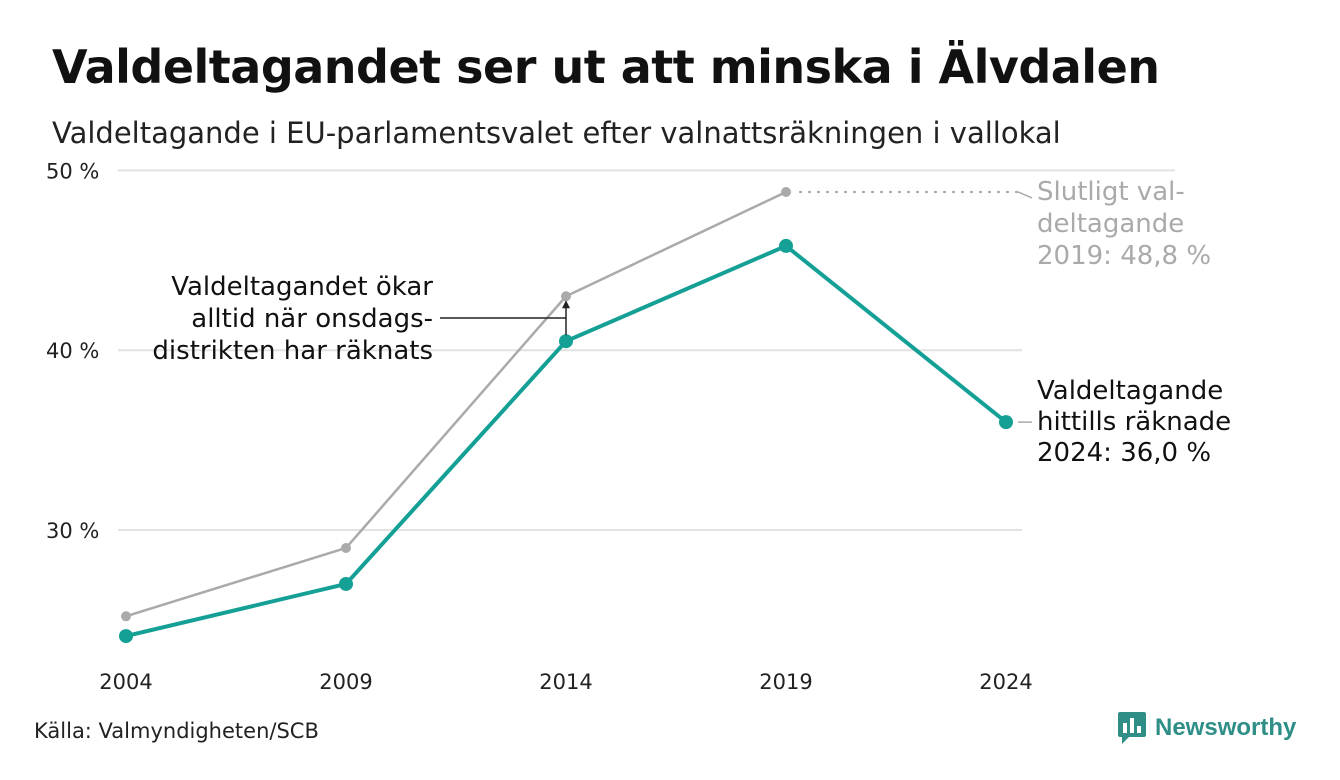 The image size is (1340, 780). Describe the element at coordinates (1134, 422) in the screenshot. I see `counted-2024-label-line: hittills räknade` at that location.